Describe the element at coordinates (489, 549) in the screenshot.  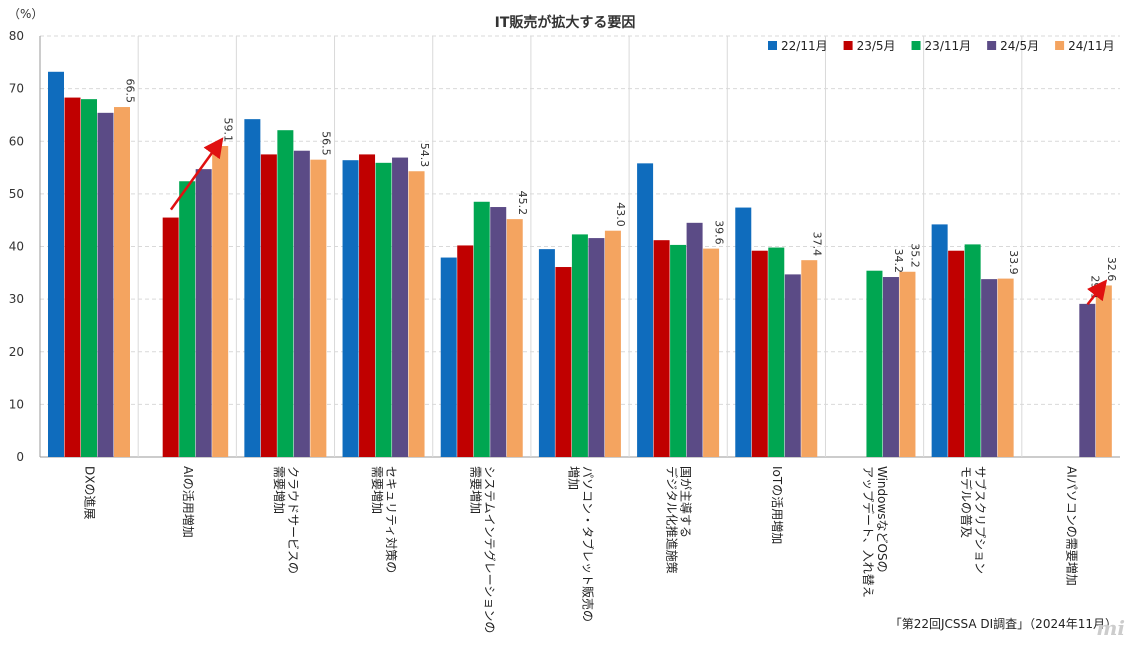
I see `category-label: システムインテグレーションの` at that location.